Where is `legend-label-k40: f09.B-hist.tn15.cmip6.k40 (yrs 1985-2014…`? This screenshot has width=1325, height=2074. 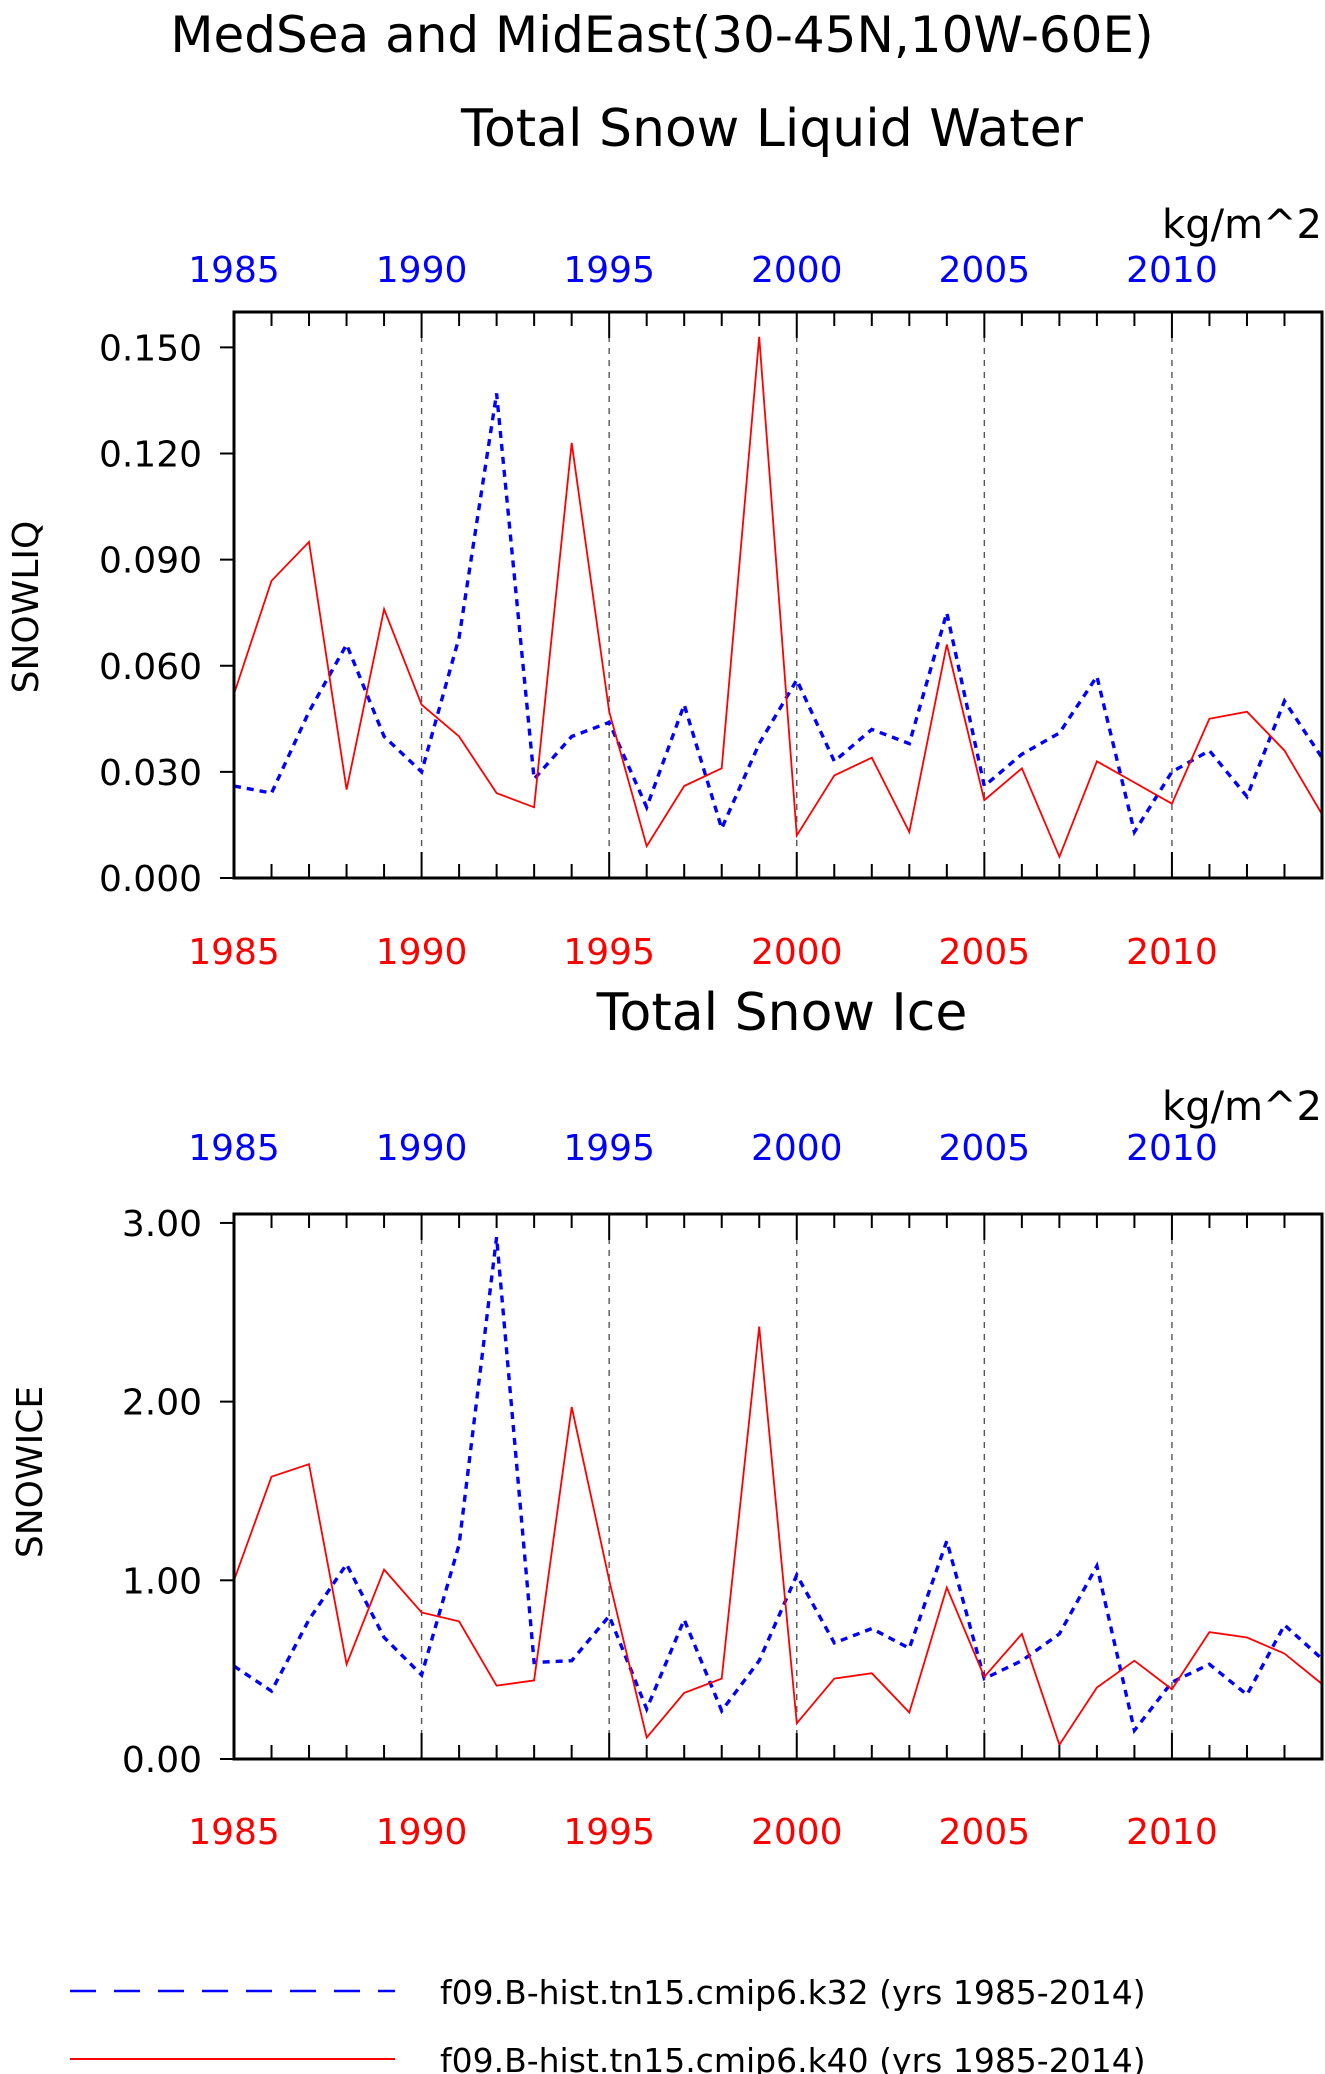 legend-label-k40: f09.B-hist.tn15.cmip6.k40 (yrs 1985-2014… is located at coordinates (793, 2057).